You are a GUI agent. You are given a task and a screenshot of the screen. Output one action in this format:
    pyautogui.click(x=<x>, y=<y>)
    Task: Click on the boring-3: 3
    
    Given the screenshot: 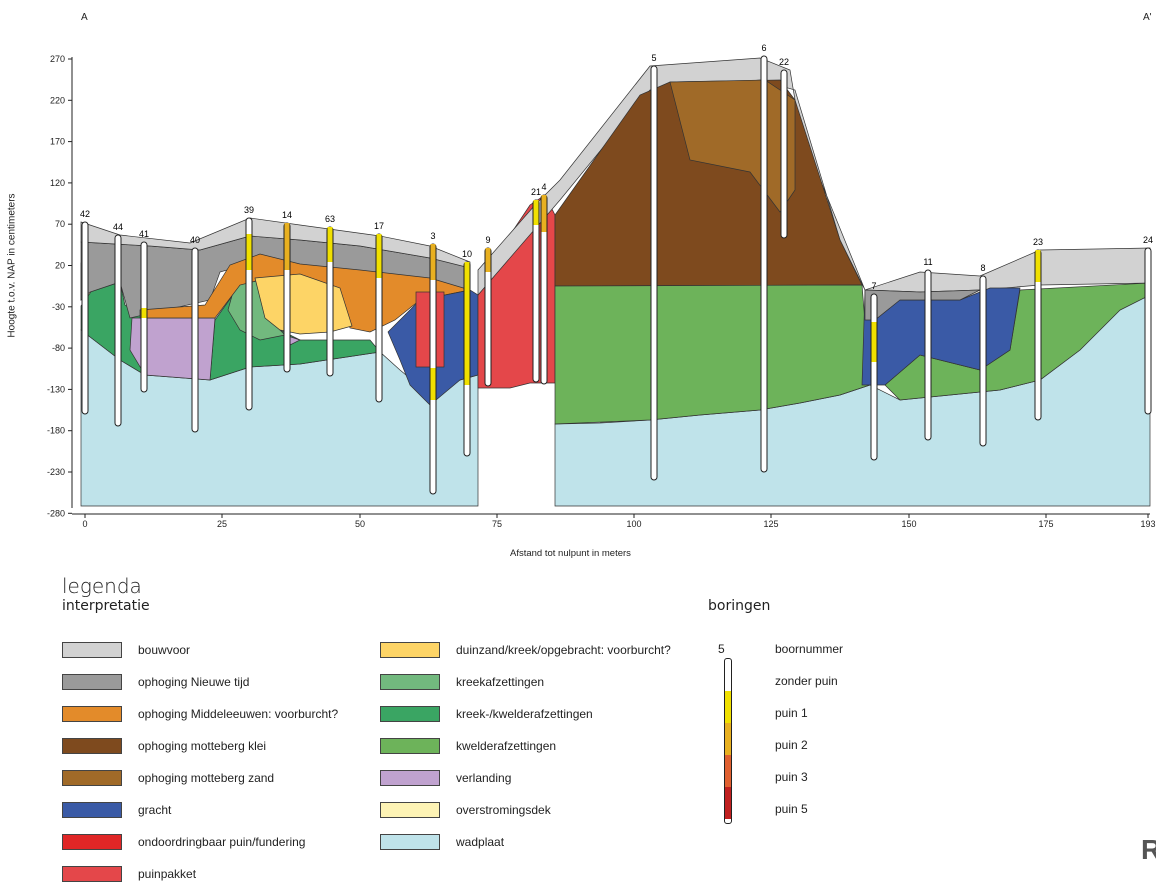 What is the action you would take?
    pyautogui.click(x=433, y=363)
    